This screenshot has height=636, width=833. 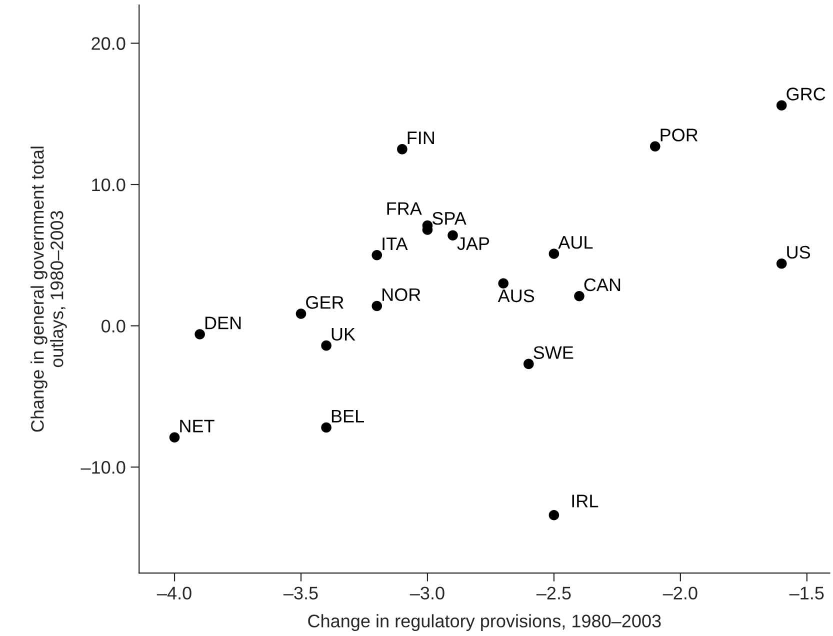 I want to click on x-tick-label: –2.0, so click(x=680, y=593).